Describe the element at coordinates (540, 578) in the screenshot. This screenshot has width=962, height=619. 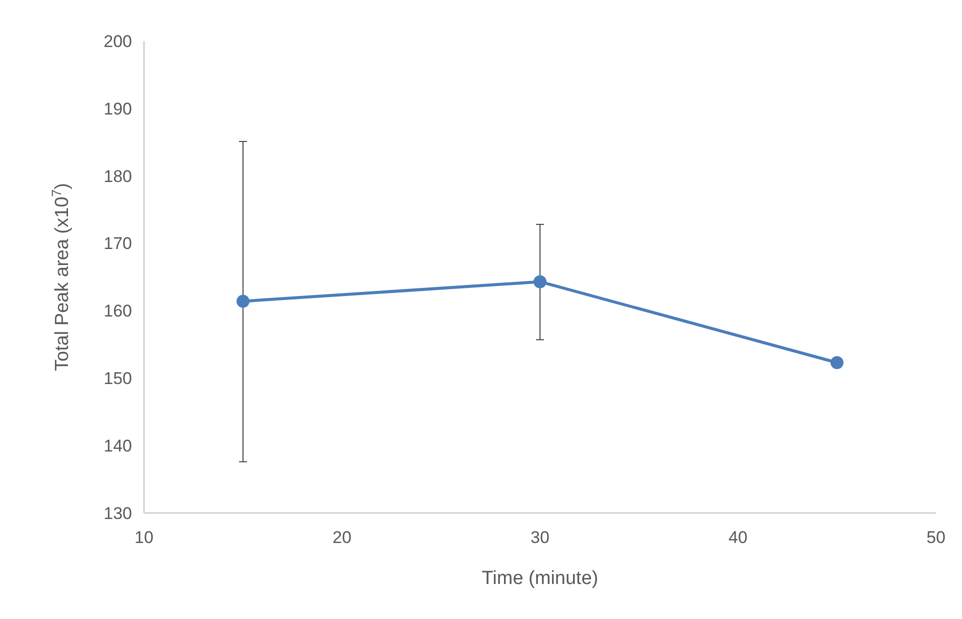
I see `x-axis-title: Time (minute)` at that location.